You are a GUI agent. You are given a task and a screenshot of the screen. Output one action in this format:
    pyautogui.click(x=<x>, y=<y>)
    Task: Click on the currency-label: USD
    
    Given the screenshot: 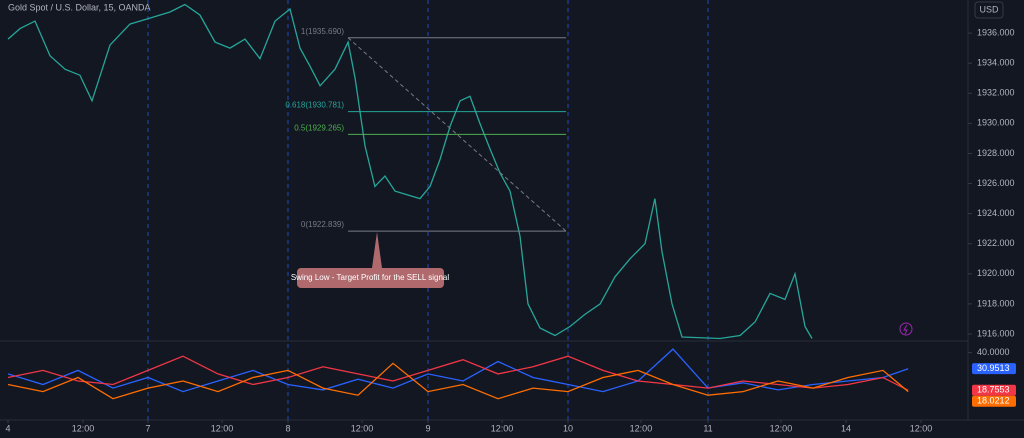 What is the action you would take?
    pyautogui.click(x=989, y=9)
    